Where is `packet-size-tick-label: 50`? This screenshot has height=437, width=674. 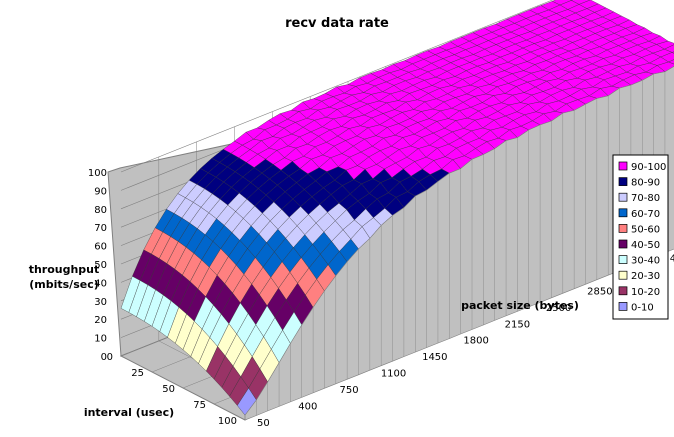 packet-size-tick-label: 50 is located at coordinates (263, 423).